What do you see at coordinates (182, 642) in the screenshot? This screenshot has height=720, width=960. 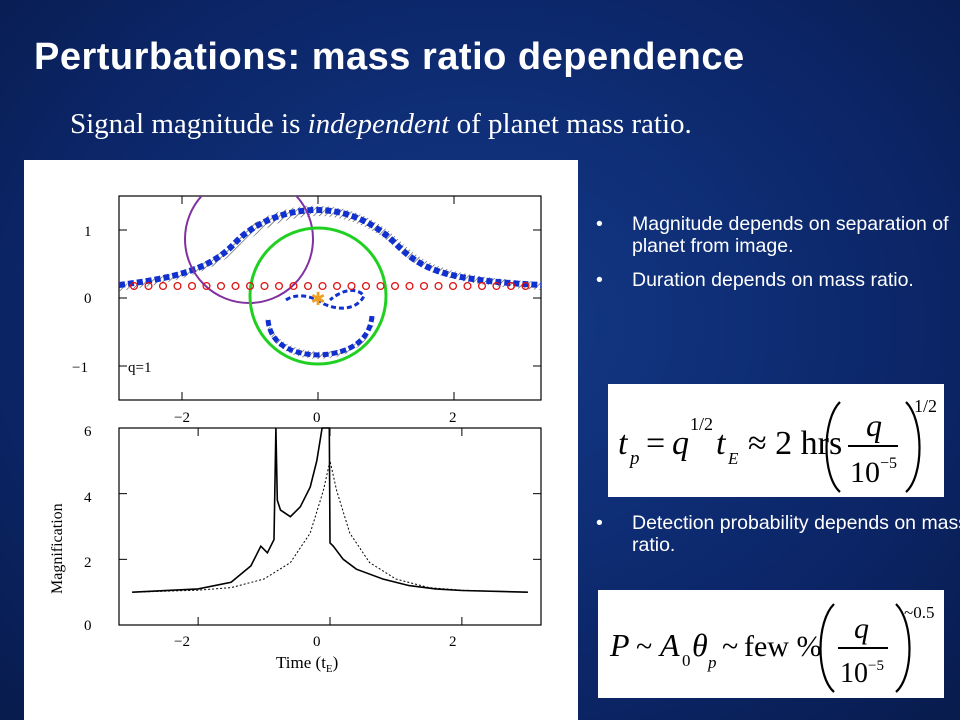 I see `bottom-xtick-label: −2` at bounding box center [182, 642].